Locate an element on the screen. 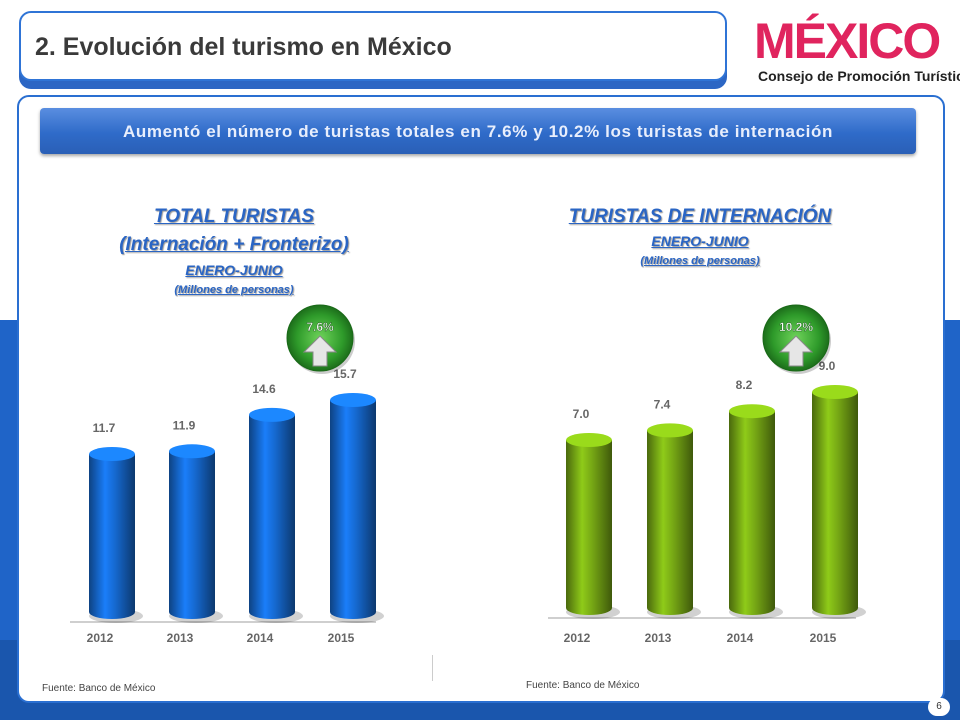 This screenshot has width=960, height=720. right-chart-title: TURISTAS DE INTERNACIÓN is located at coordinates (700, 216).